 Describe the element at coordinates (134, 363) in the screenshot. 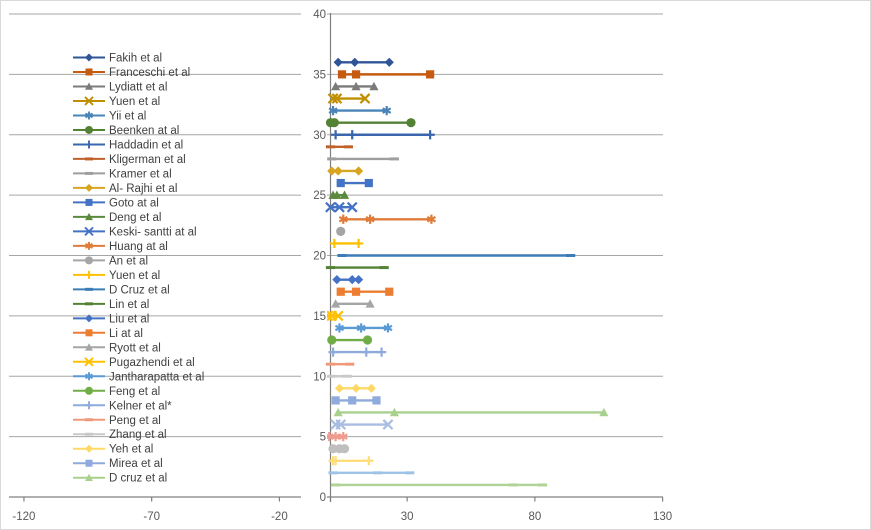

I see `legend-item-pugazhendi-et-al: Pugazhendi et al` at that location.